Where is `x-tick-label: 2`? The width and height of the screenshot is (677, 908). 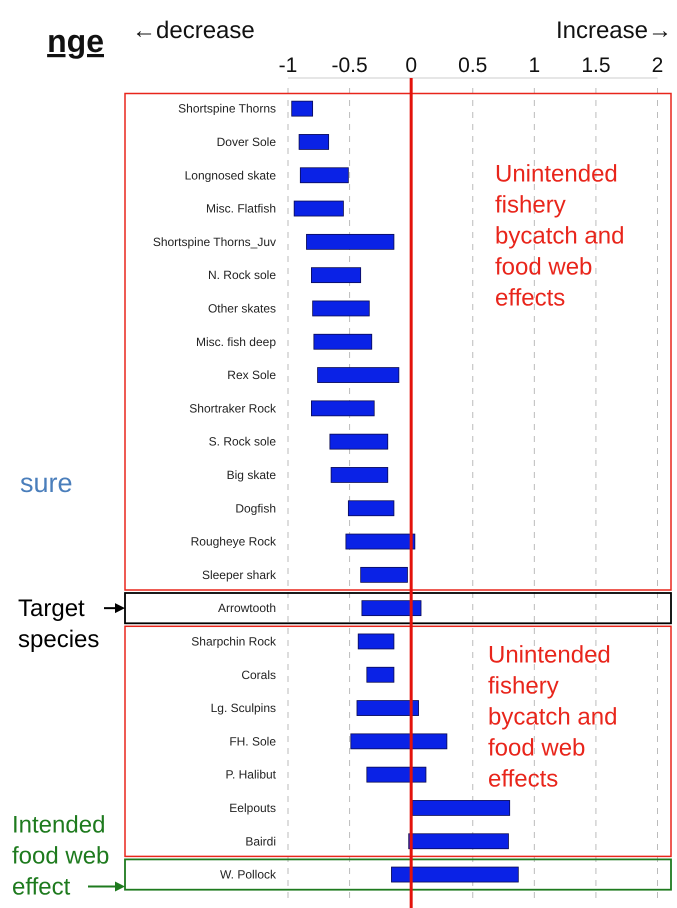
x-tick-label: 2 is located at coordinates (658, 65).